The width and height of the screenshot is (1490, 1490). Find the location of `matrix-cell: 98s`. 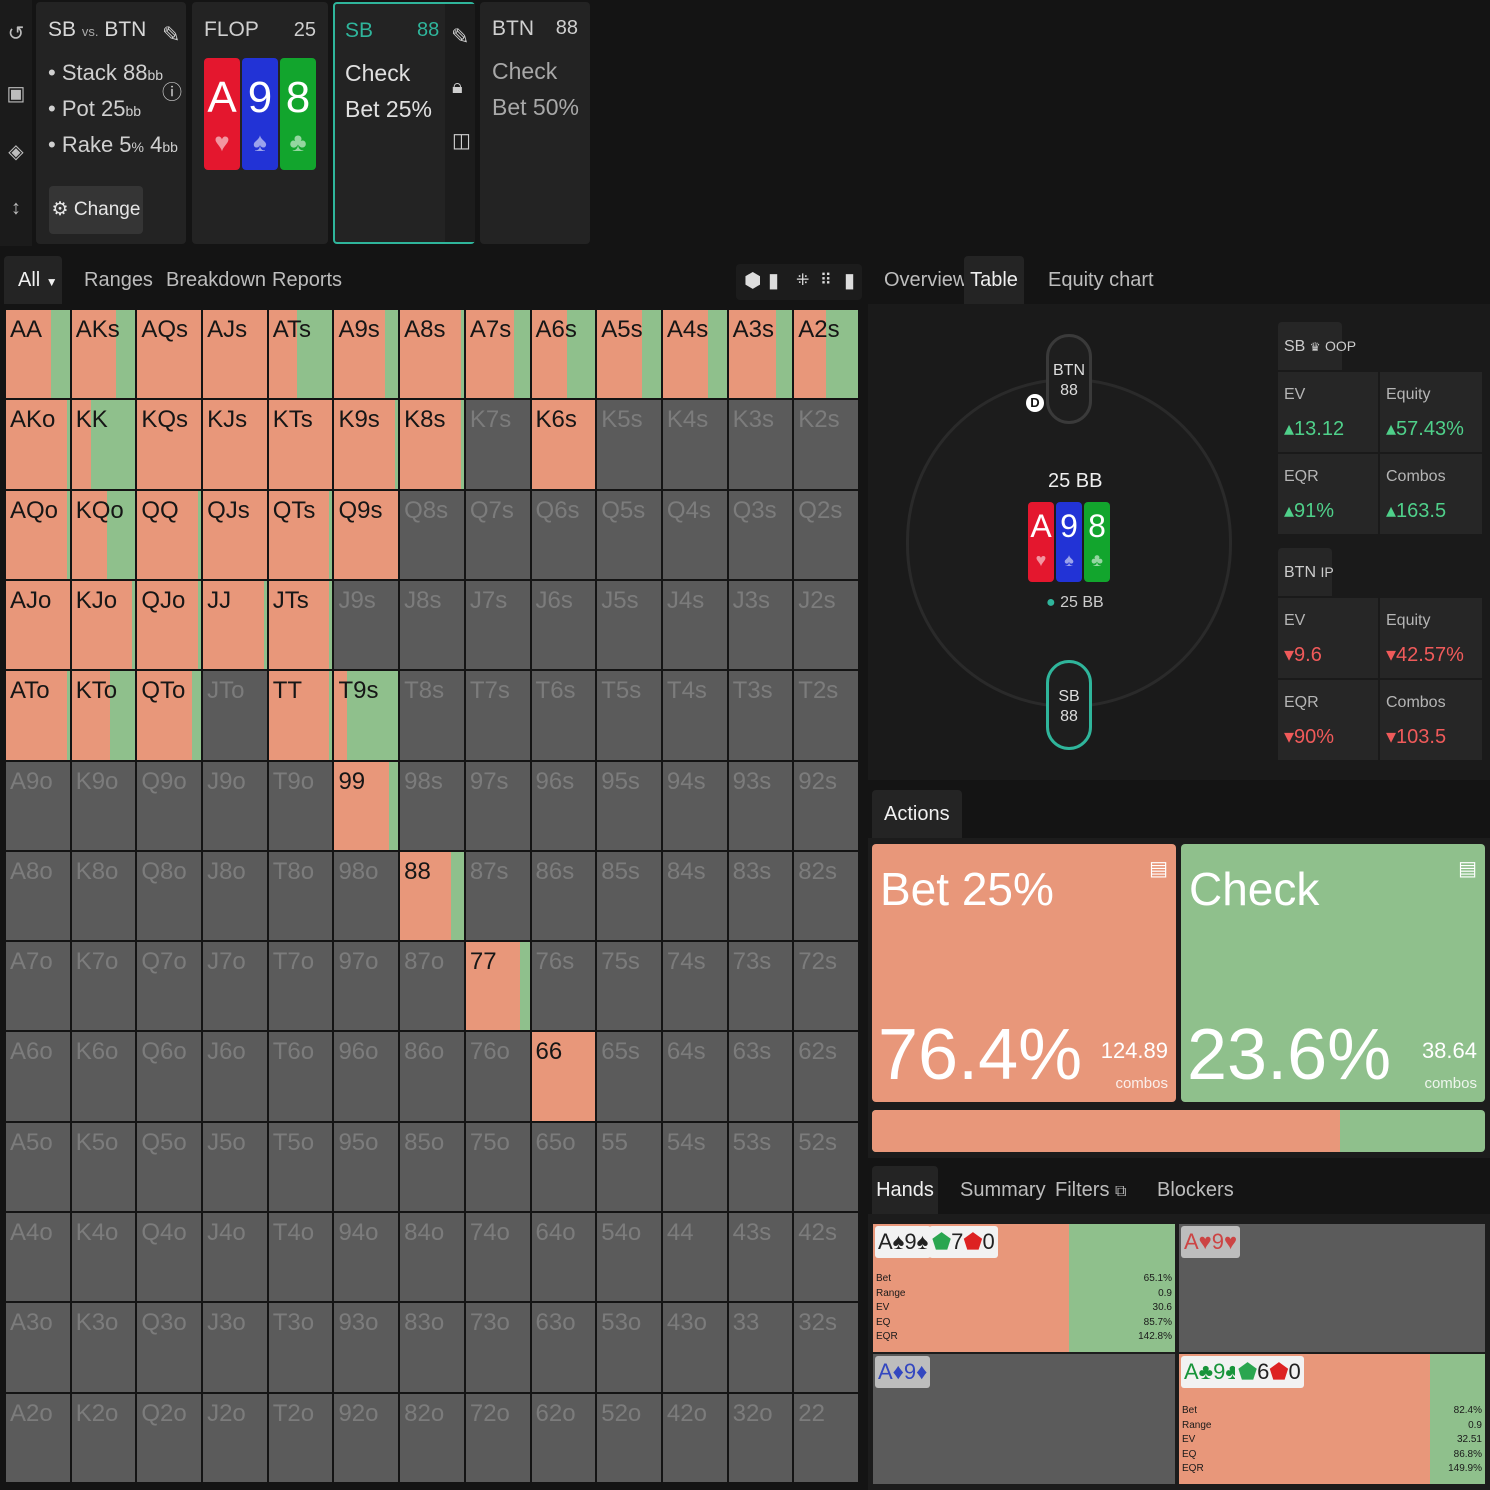

matrix-cell: 98s is located at coordinates (432, 805).